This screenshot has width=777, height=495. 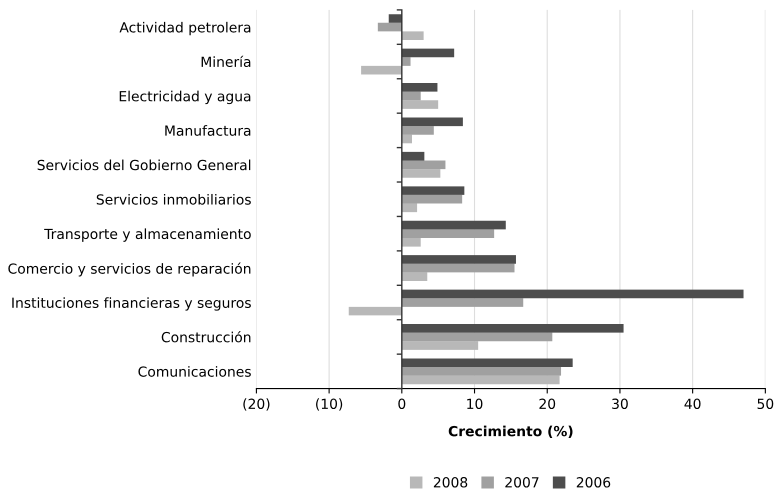 What do you see at coordinates (256, 404) in the screenshot?
I see `x-tick-label: (20)` at bounding box center [256, 404].